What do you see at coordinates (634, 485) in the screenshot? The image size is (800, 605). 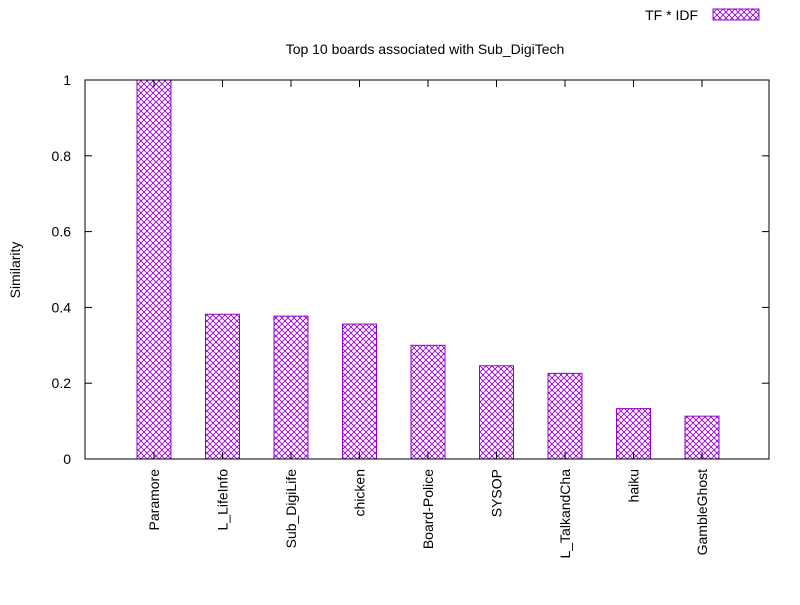 I see `x-tick-label-haiku: haiku` at bounding box center [634, 485].